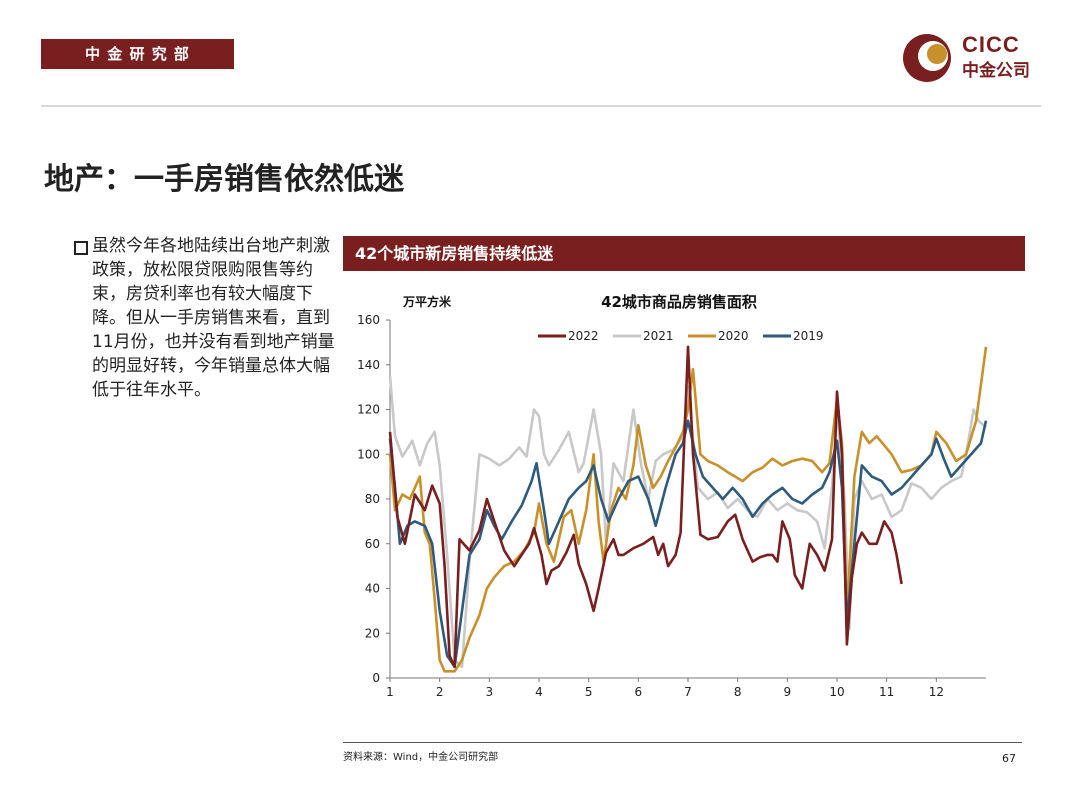 The height and width of the screenshot is (810, 1080). Describe the element at coordinates (541, 106) in the screenshot. I see `header-divider` at that location.